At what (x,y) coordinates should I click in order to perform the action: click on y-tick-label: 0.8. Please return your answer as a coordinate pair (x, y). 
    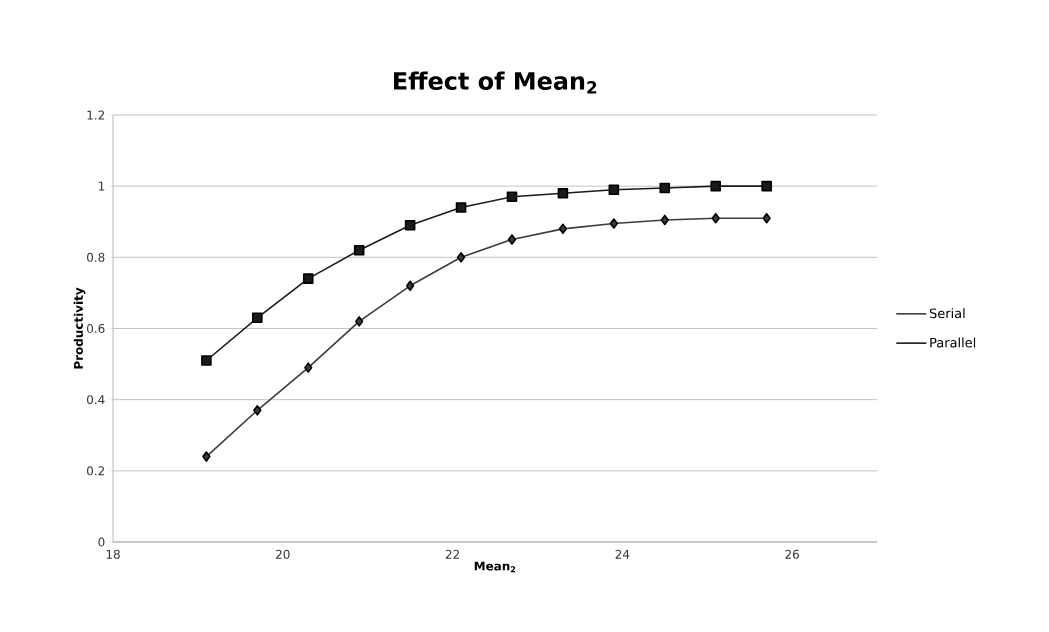
    Looking at the image, I should click on (96, 257).